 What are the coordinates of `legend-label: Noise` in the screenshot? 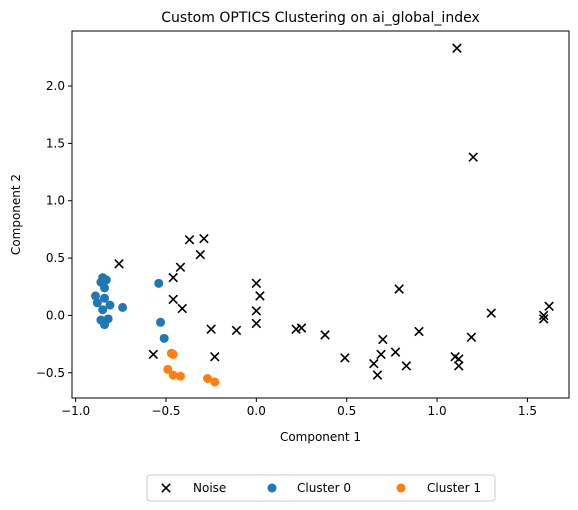 It's located at (209, 488).